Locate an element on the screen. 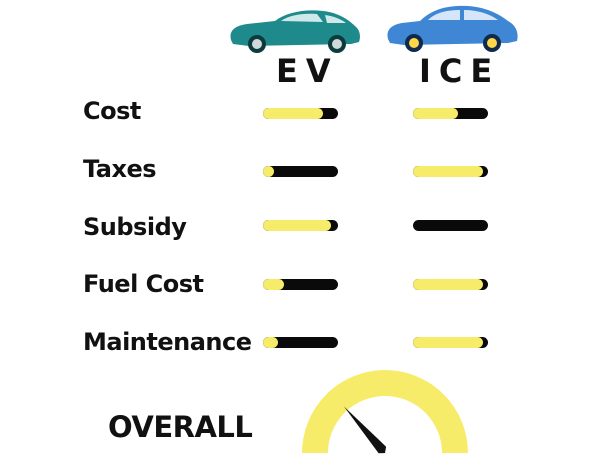  overall-gauge is located at coordinates (385, 412).